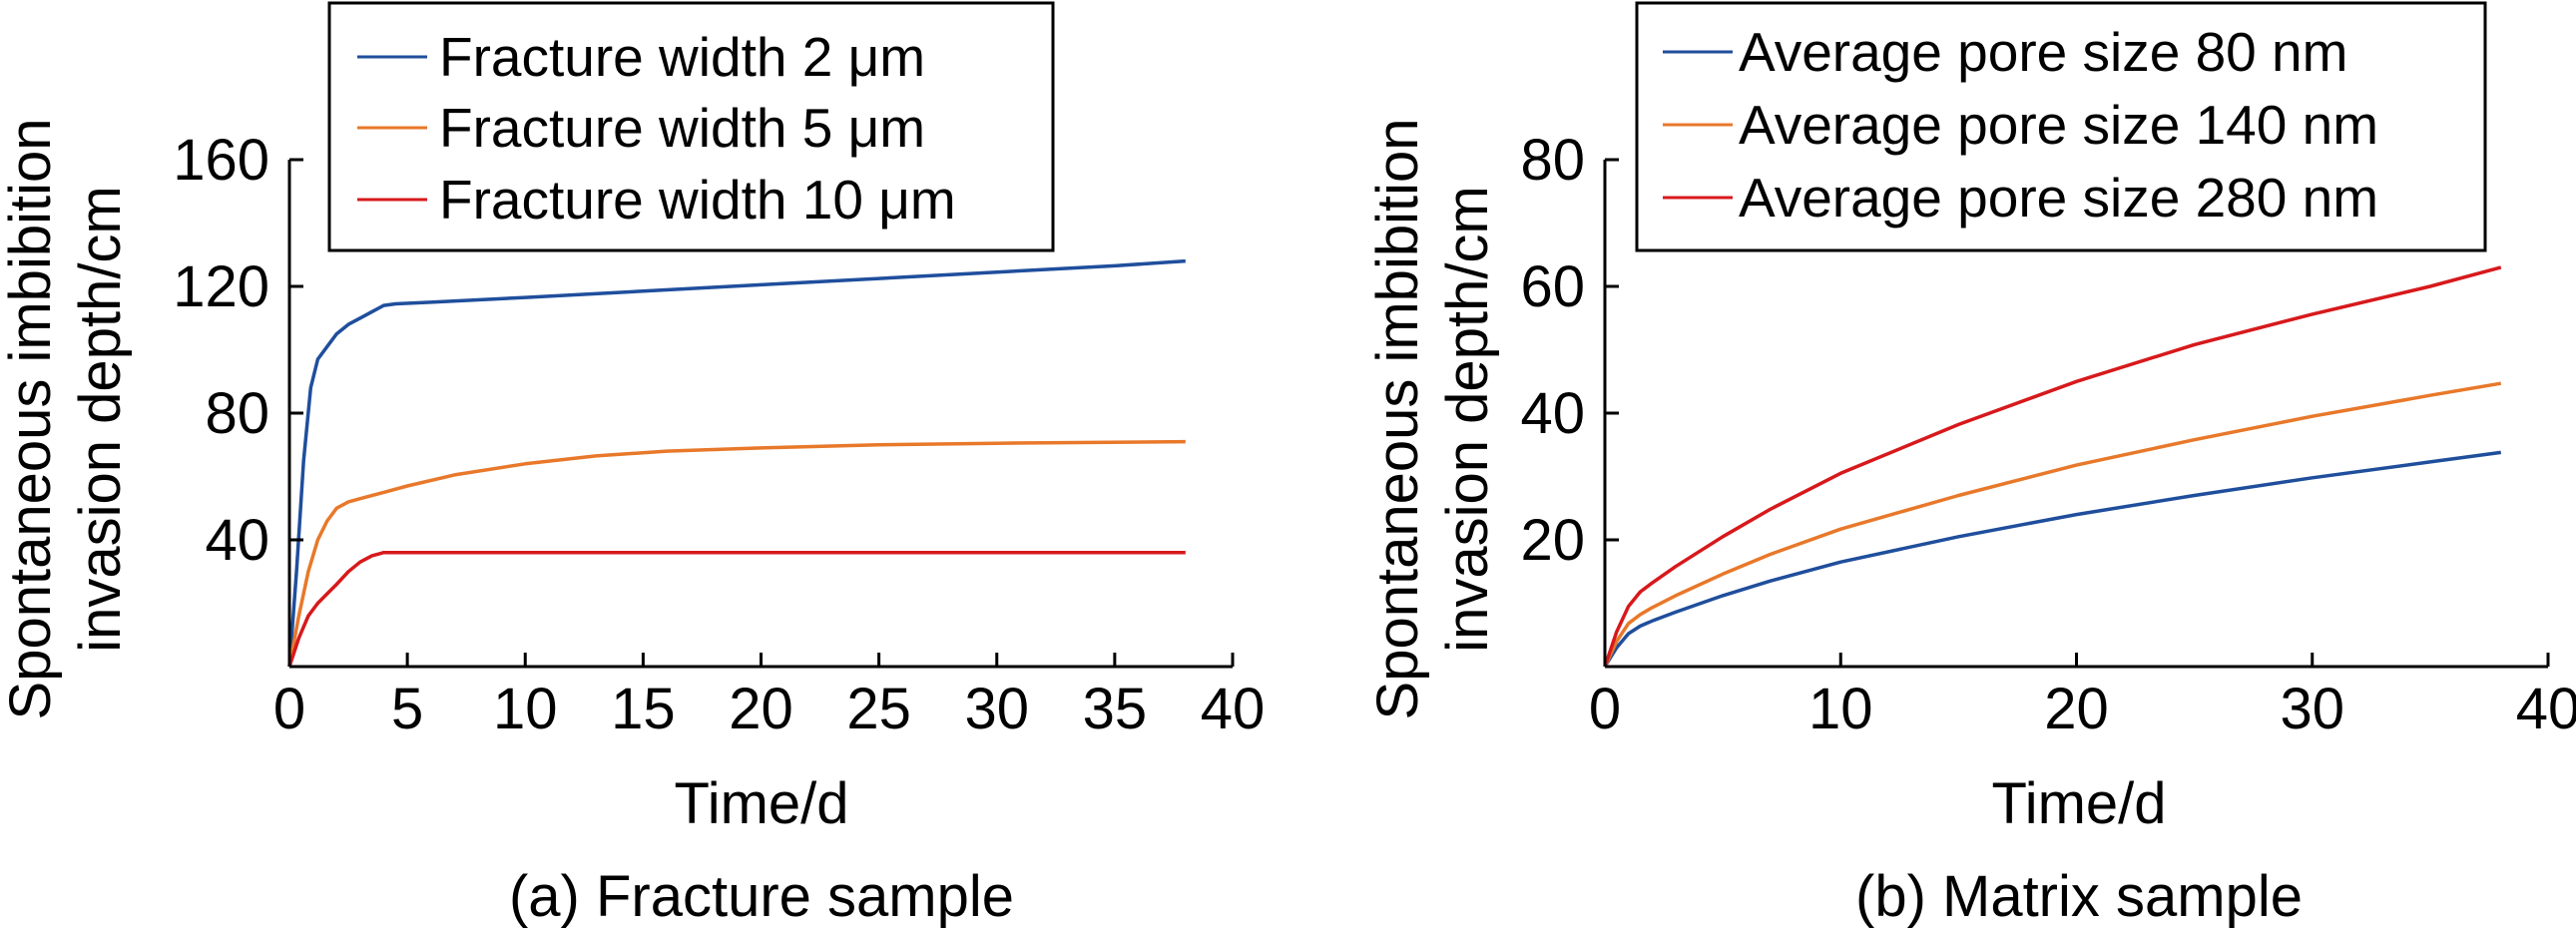  I want to click on legend-label: Fracture width 10 μm, so click(698, 200).